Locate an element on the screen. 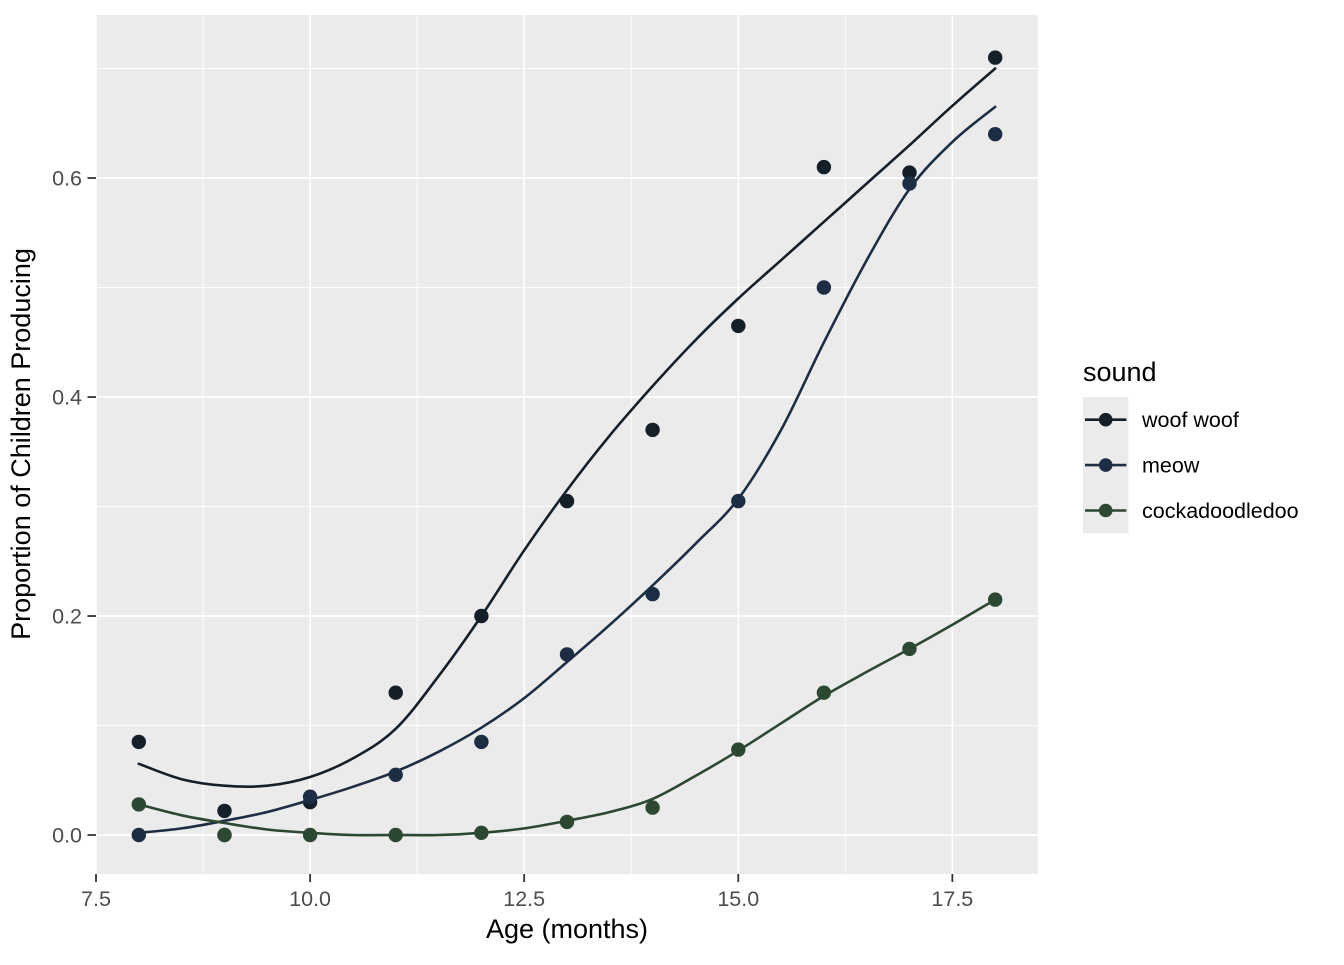 Image resolution: width=1344 pixels, height=965 pixels. legend: woof woof meow cockadoodledoo is located at coordinates (1191, 465).